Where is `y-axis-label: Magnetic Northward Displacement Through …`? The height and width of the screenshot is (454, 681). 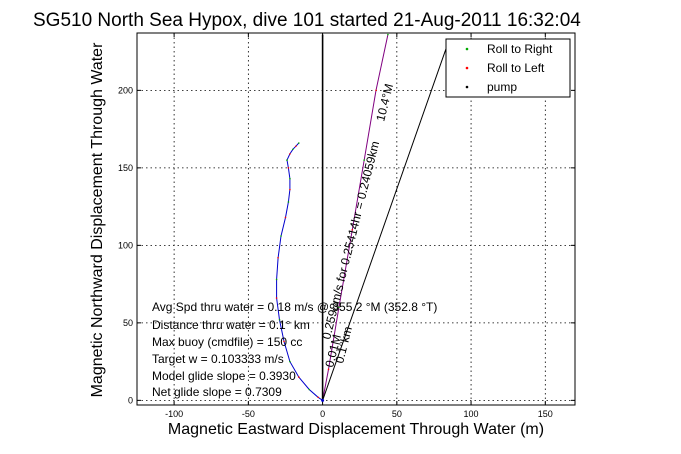 y-axis-label: Magnetic Northward Displacement Through … is located at coordinates (97, 219).